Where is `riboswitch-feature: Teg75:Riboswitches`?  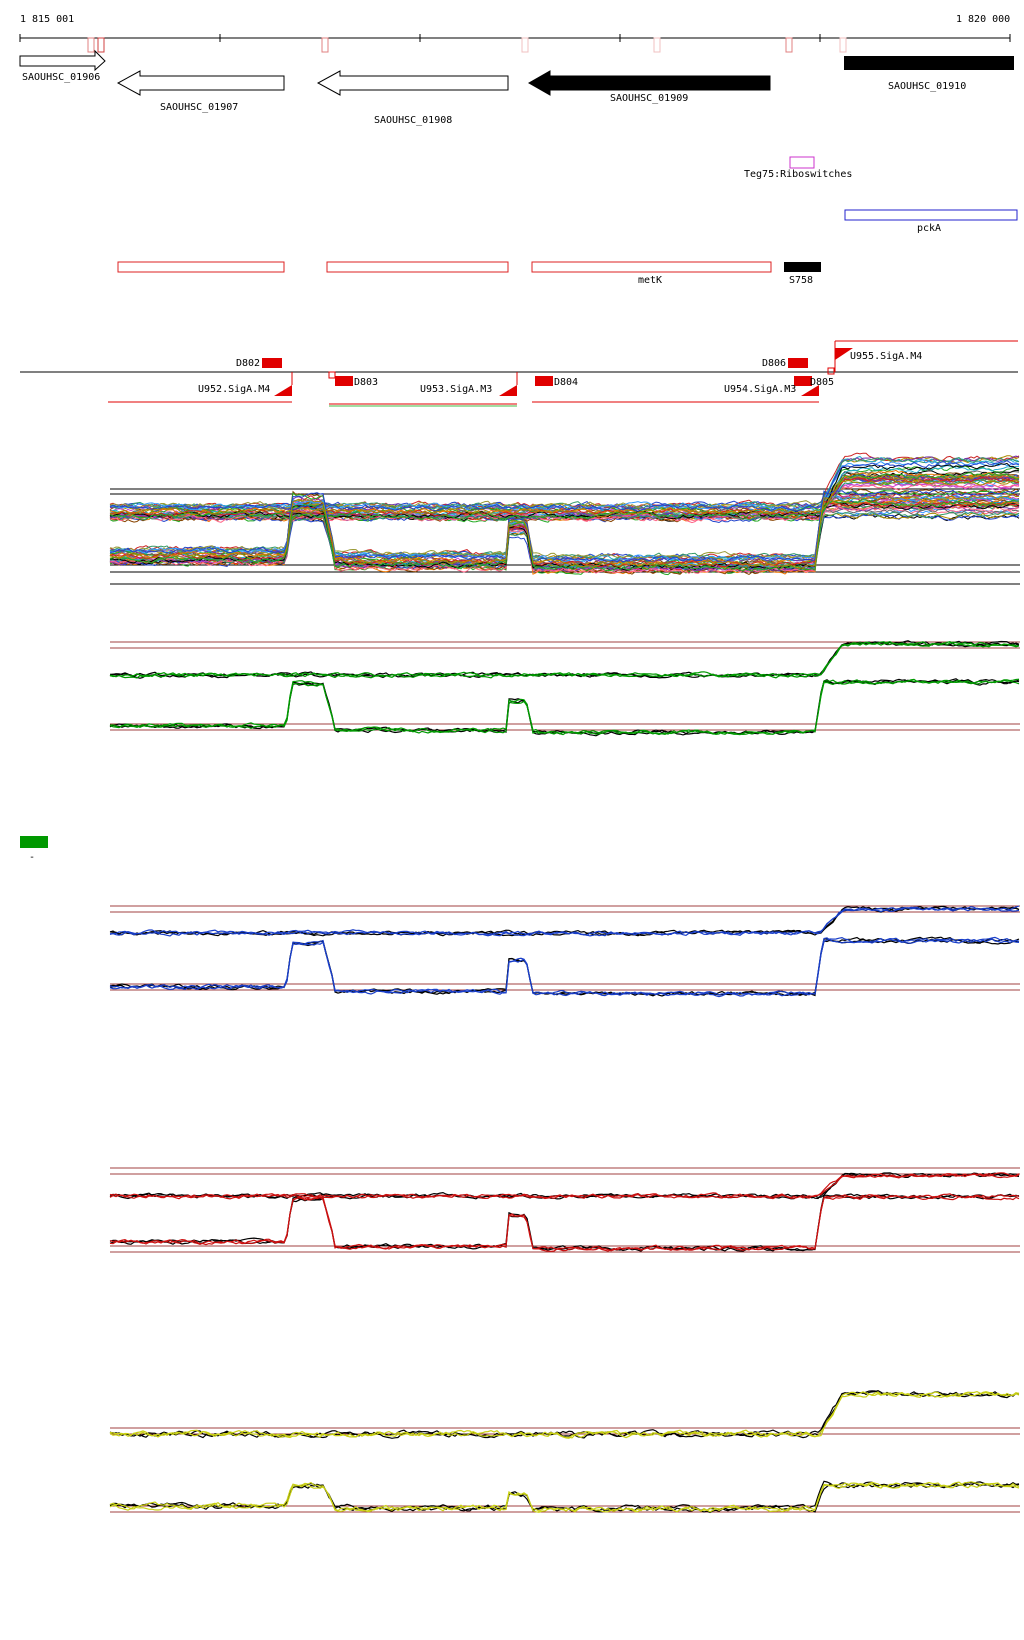
riboswitch-feature: Teg75:Riboswitches is located at coordinates (798, 168).